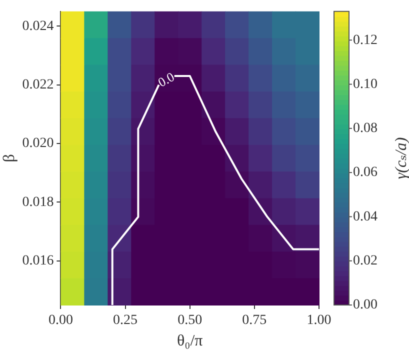  What do you see at coordinates (38, 144) in the screenshot?
I see `y-tick-label: 0.020` at bounding box center [38, 144].